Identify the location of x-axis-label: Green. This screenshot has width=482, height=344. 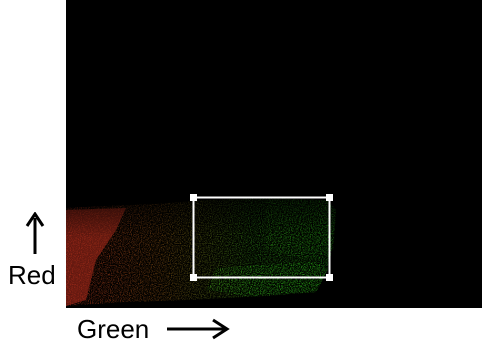
(113, 329).